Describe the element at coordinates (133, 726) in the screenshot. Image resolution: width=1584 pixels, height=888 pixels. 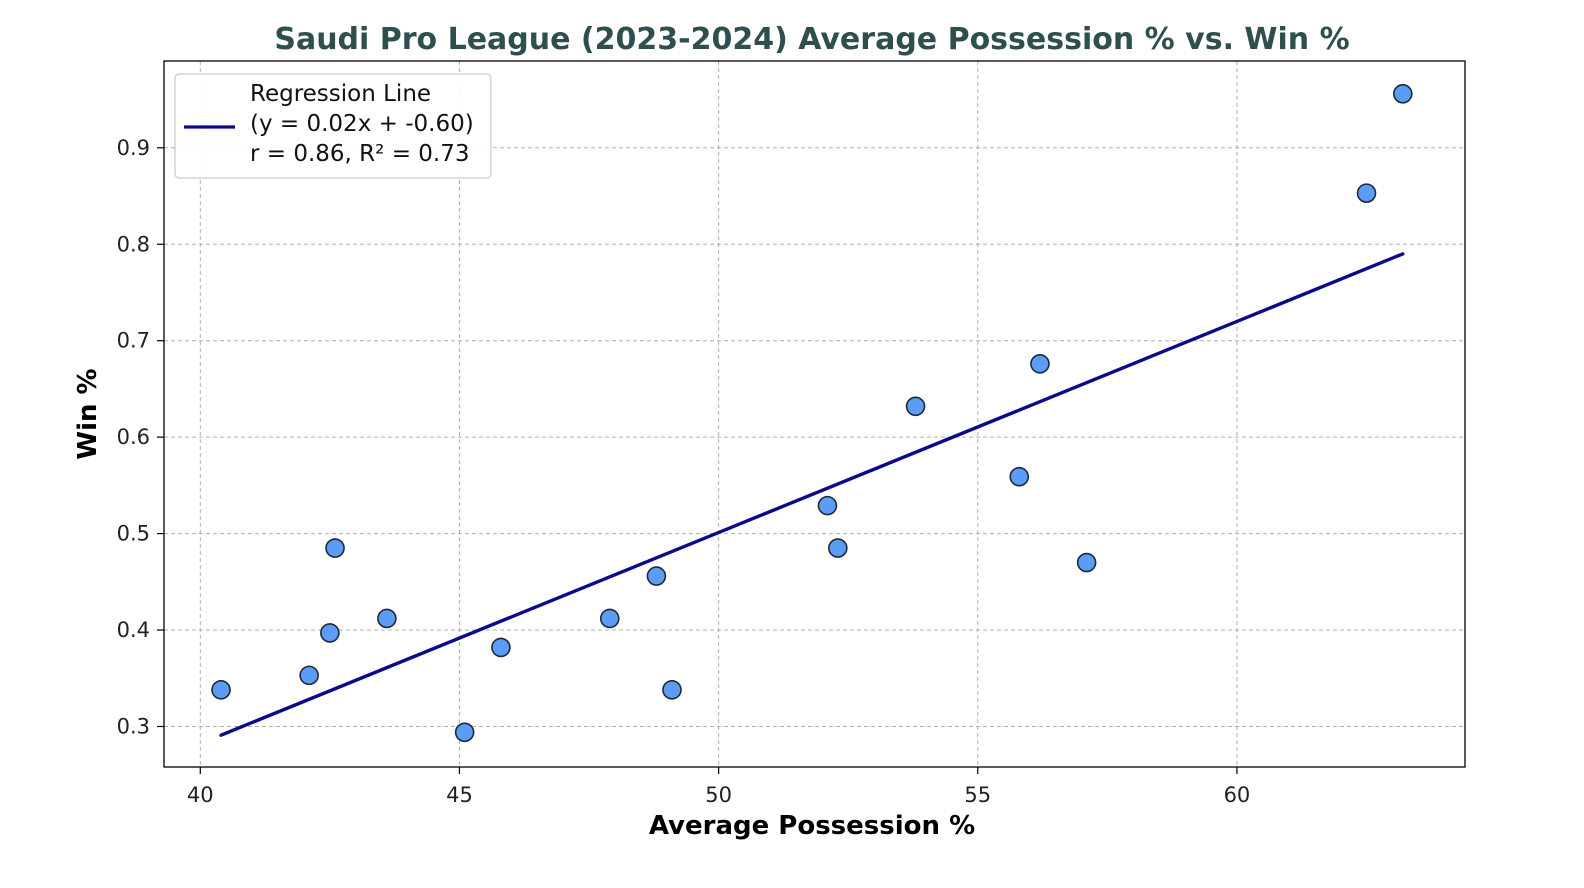
I see `y-tick-label: 0.3` at that location.